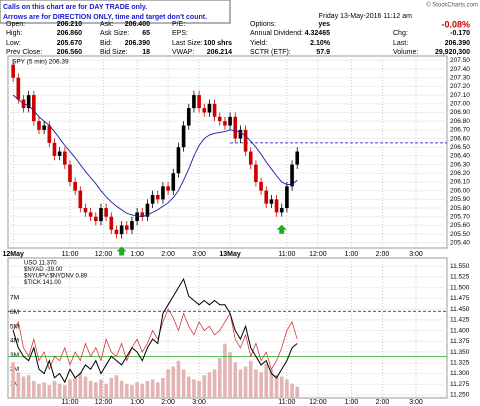 Image resolution: width=480 pixels, height=406 pixels. I want to click on quote-value: 206.214, so click(219, 52).